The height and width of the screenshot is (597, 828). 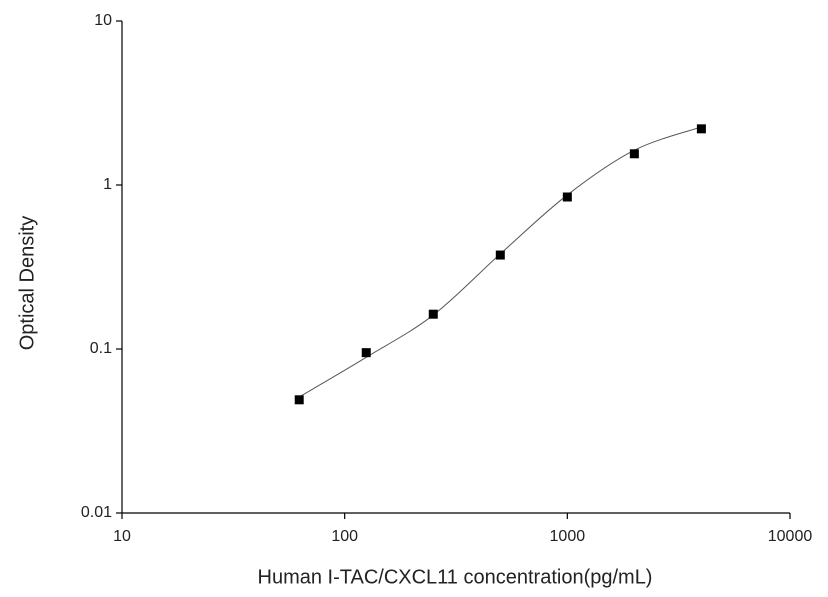 I want to click on x-tick-label: 1000, so click(x=568, y=536).